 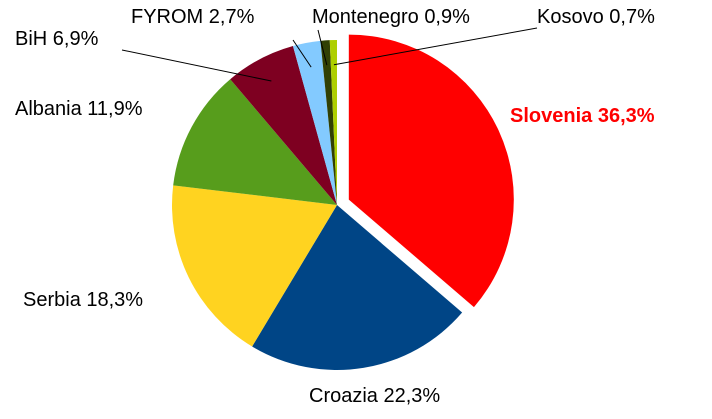 I want to click on slice-value: 0,7%, so click(x=632, y=17).